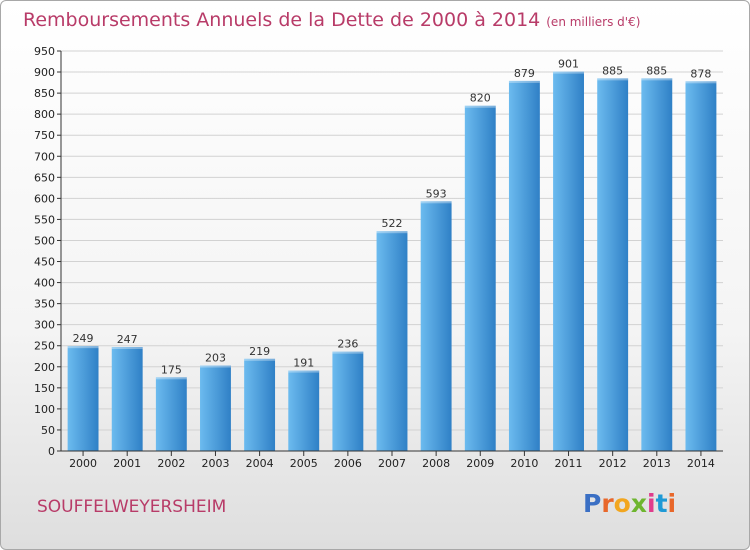  I want to click on y-tick-label: 650, so click(44, 177).